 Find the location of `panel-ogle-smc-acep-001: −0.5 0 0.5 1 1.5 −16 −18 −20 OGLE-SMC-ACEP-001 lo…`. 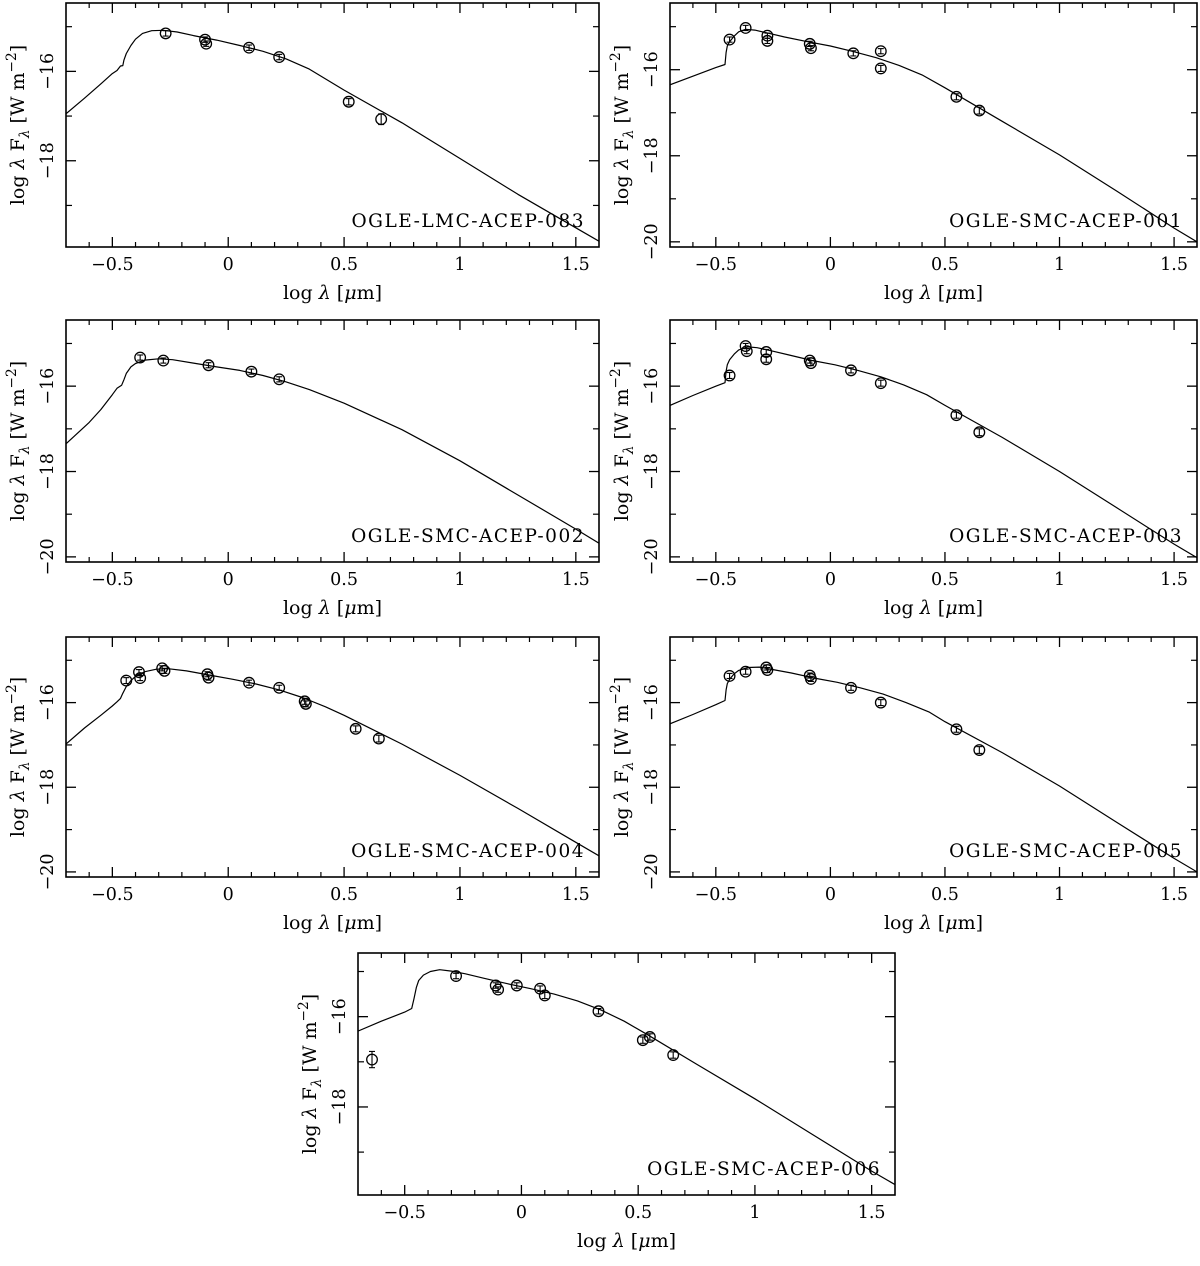

panel-ogle-smc-acep-001: −0.5 0 0.5 1 1.5 −16 −18 −20 OGLE-SMC-ACEP-001 lo… is located at coordinates (903, 153).